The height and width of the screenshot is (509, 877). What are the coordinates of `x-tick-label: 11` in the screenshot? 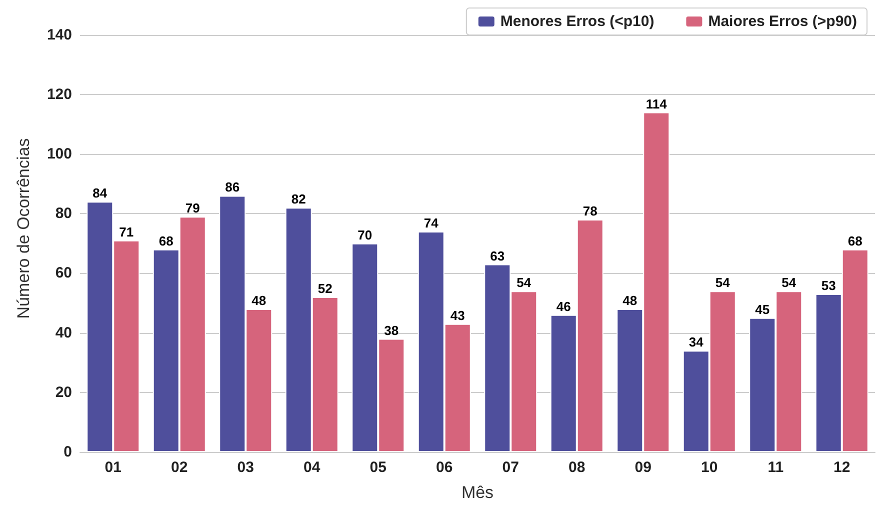 It's located at (776, 467).